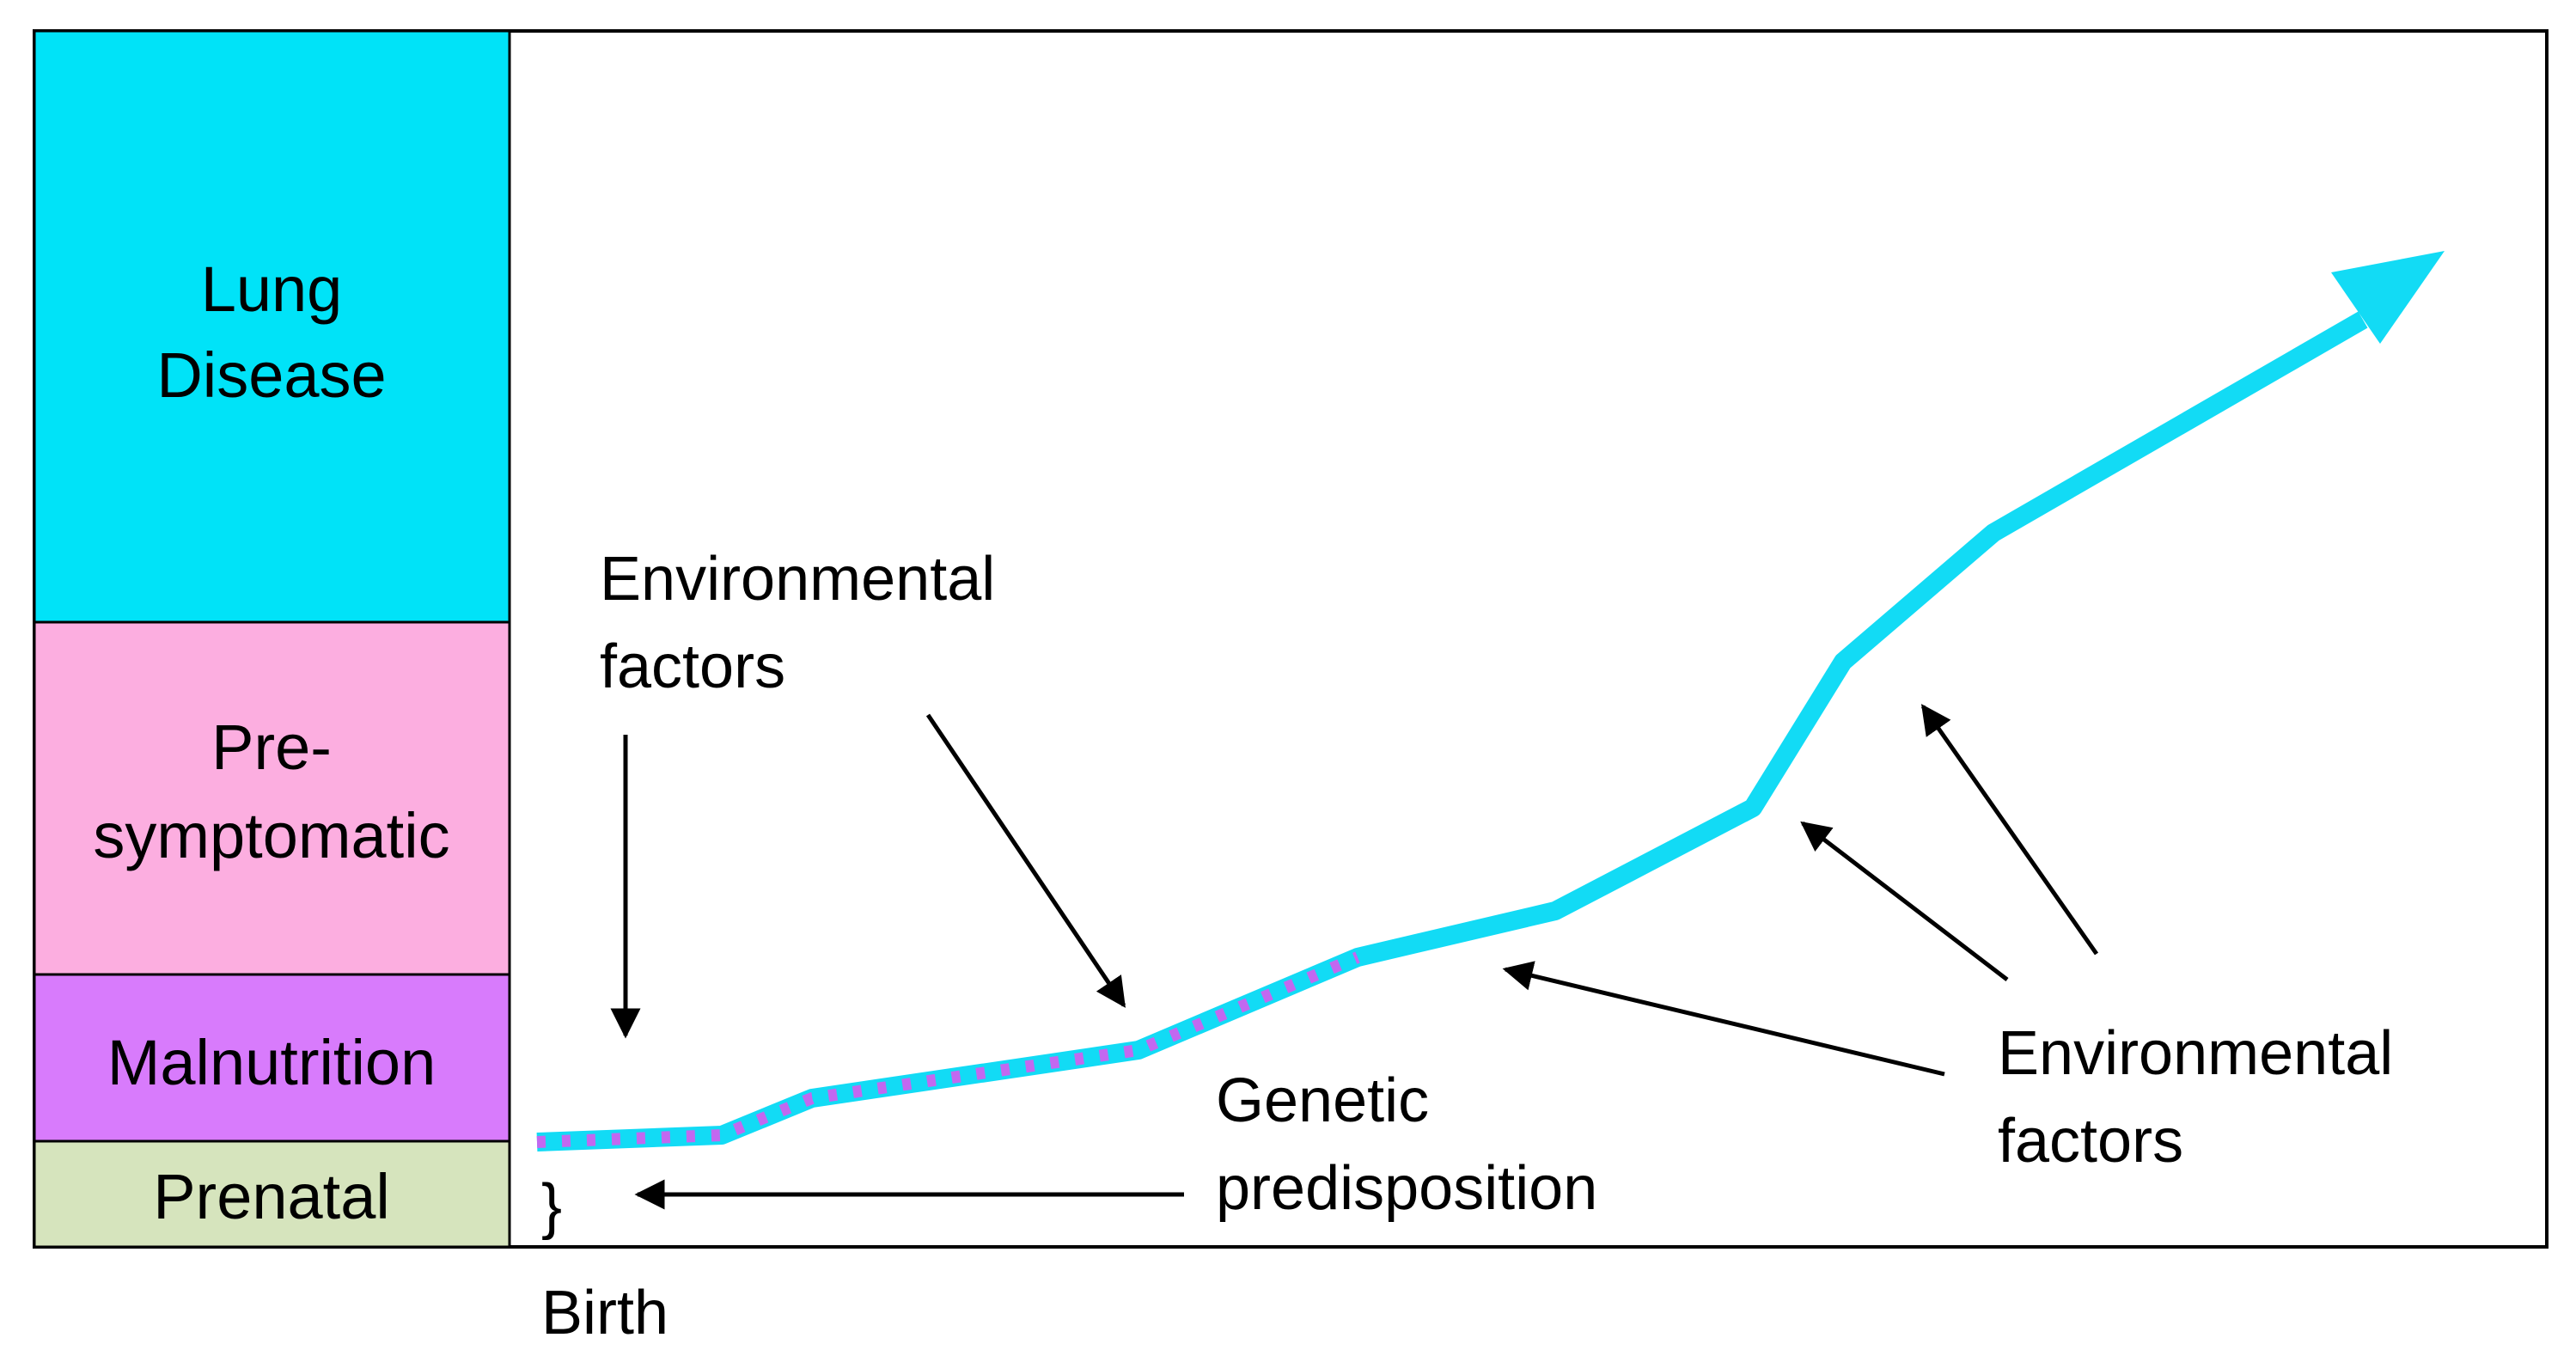 Image resolution: width=2576 pixels, height=1350 pixels. What do you see at coordinates (551, 1206) in the screenshot?
I see `birth-brace: }` at bounding box center [551, 1206].